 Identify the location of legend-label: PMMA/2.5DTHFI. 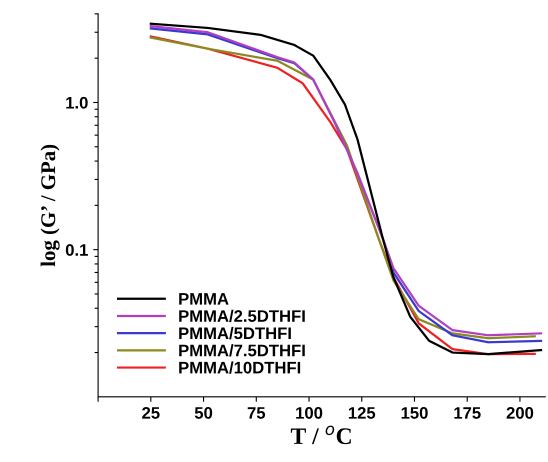
(242, 316).